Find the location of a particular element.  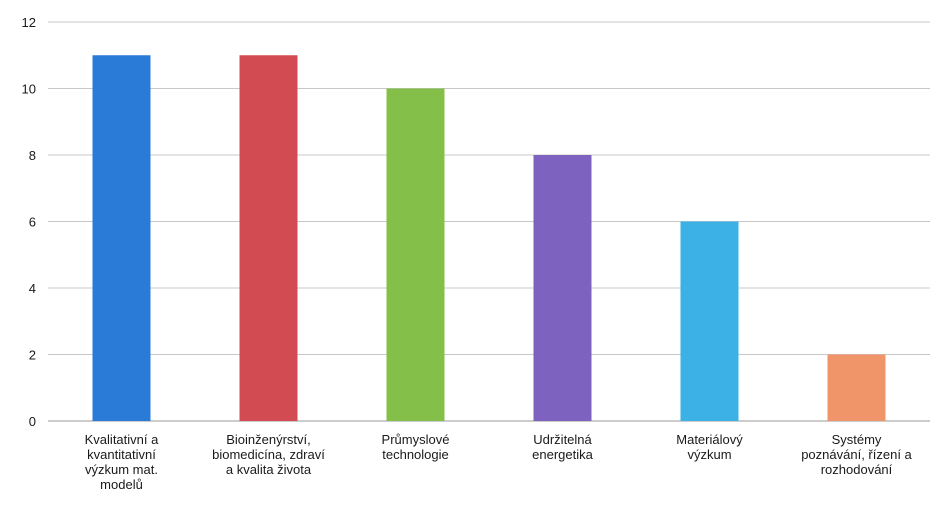

y-axis: 0 2 4 6 8 10 12 is located at coordinates (29, 222).